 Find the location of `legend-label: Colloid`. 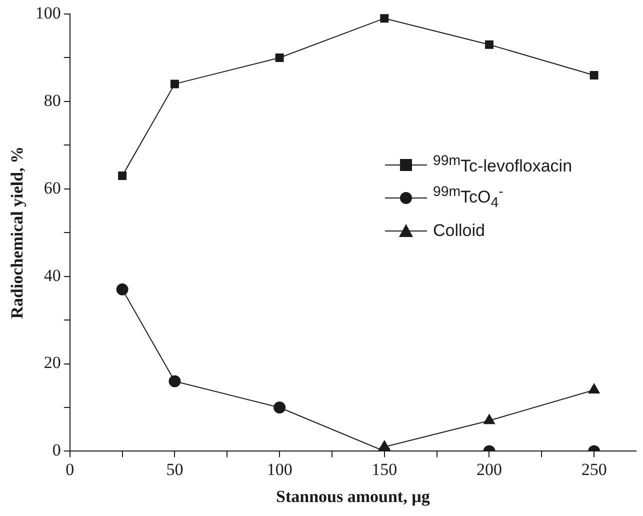

legend-label: Colloid is located at coordinates (459, 230).